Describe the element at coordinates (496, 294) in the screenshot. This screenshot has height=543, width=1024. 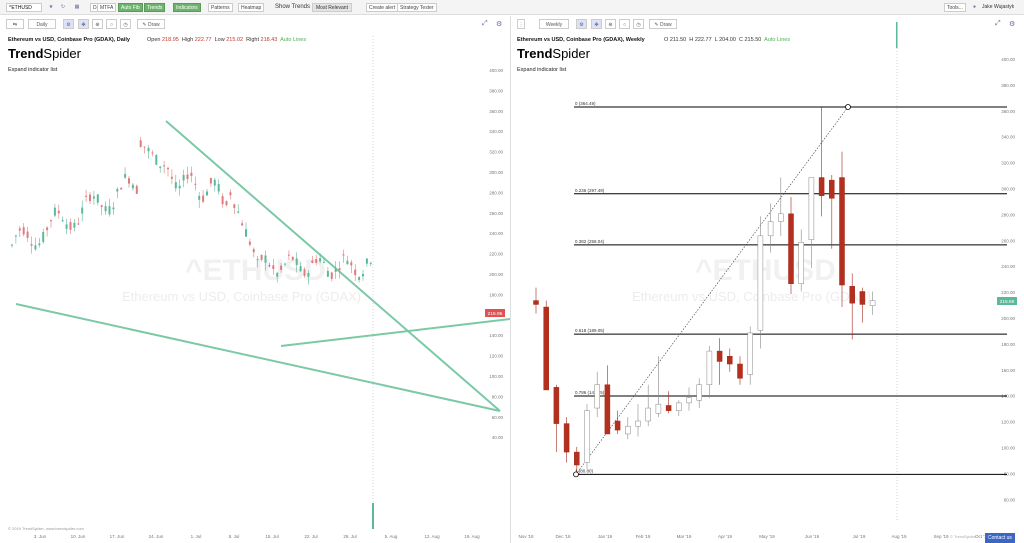
I see `y-tick-label: 180.00` at that location.